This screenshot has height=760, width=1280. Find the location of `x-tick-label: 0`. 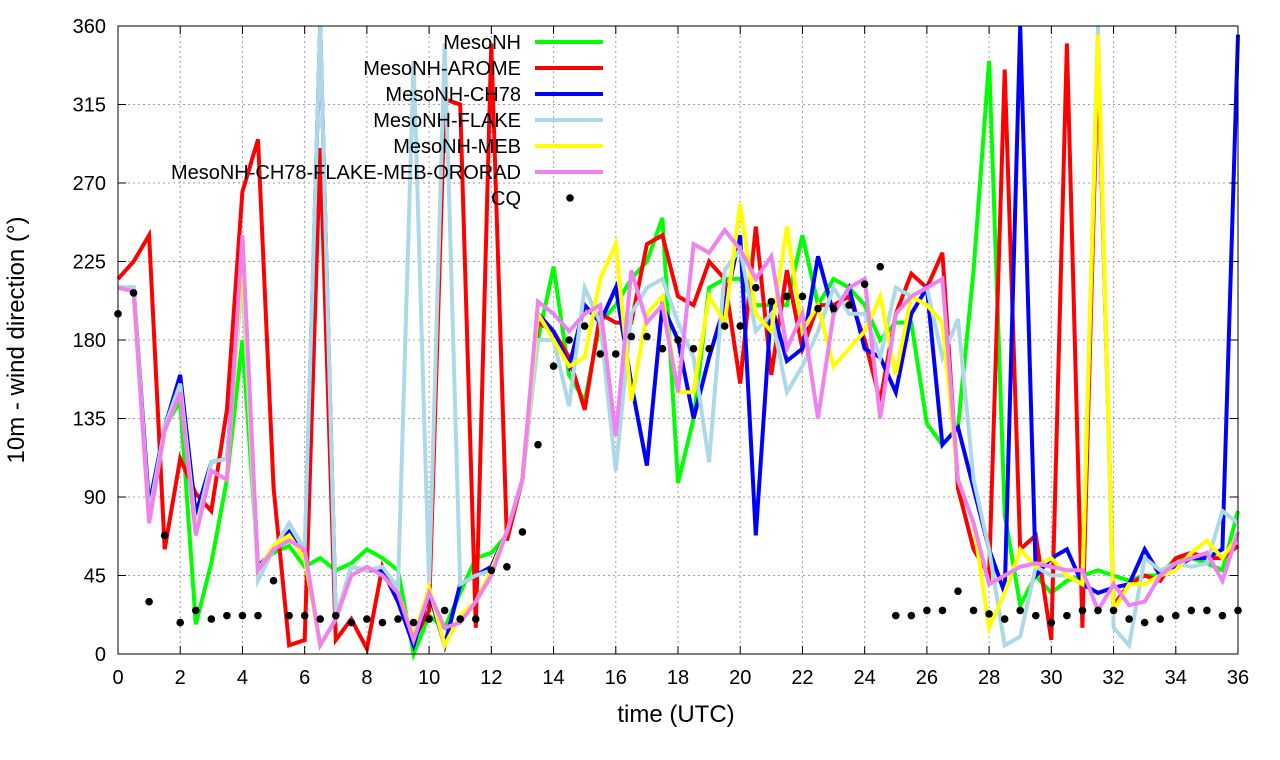

x-tick-label: 0 is located at coordinates (117, 678).